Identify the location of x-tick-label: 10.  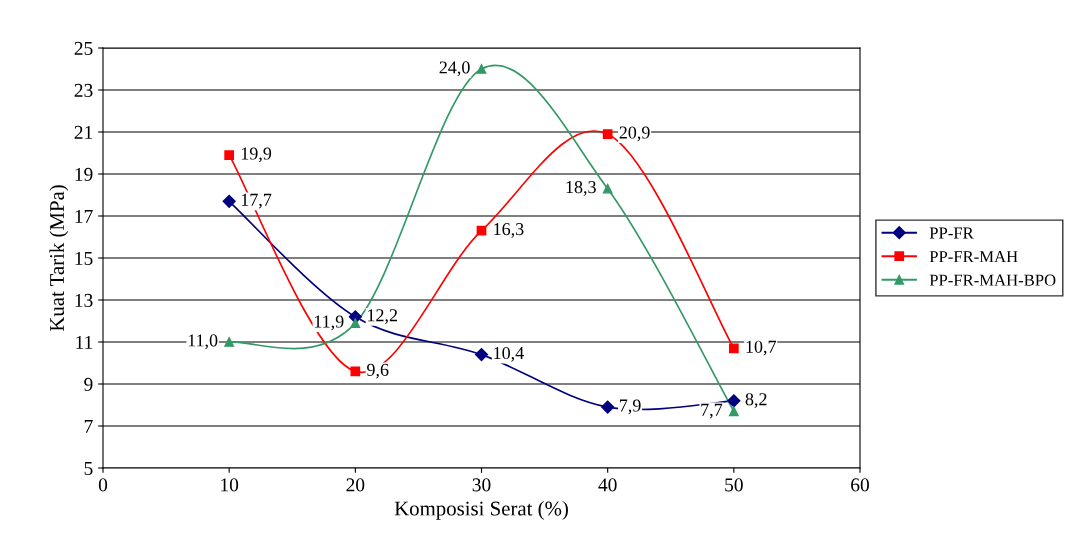
(230, 485).